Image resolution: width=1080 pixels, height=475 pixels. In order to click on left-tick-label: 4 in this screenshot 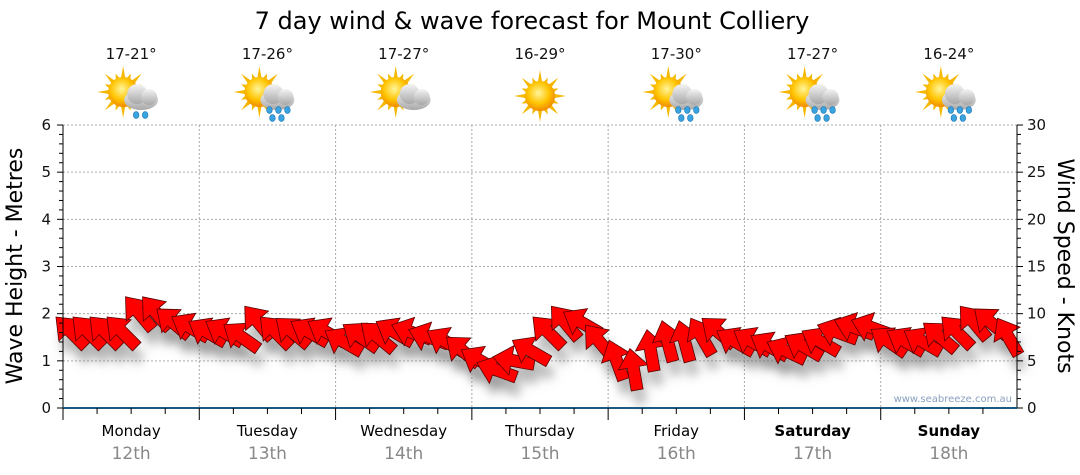, I will do `click(46, 219)`.